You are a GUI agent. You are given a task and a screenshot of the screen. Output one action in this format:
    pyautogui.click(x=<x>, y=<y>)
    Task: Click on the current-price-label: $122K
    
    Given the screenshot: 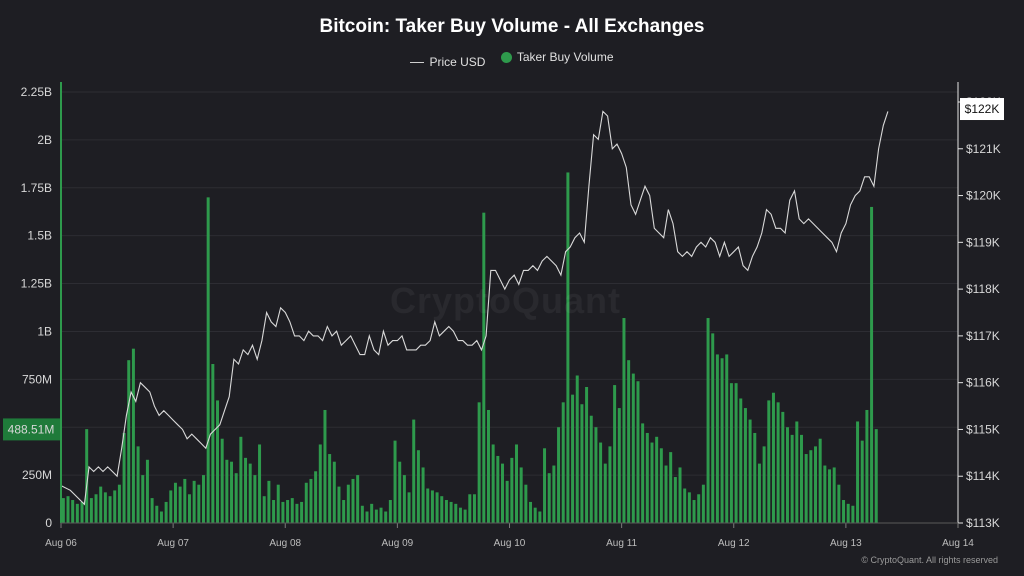 What is the action you would take?
    pyautogui.click(x=982, y=109)
    